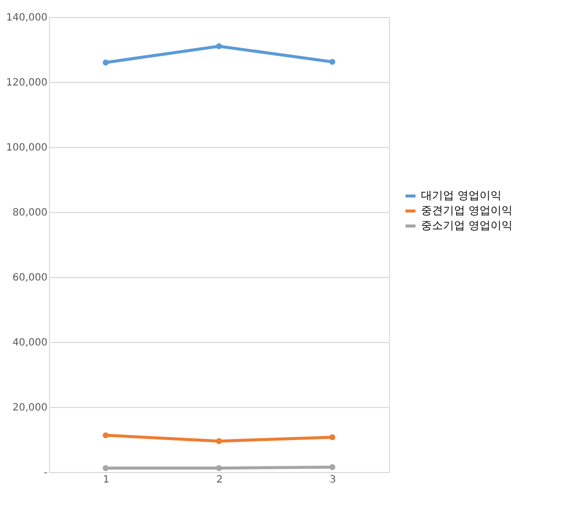  I want to click on x-tick-label: 2, so click(219, 480).